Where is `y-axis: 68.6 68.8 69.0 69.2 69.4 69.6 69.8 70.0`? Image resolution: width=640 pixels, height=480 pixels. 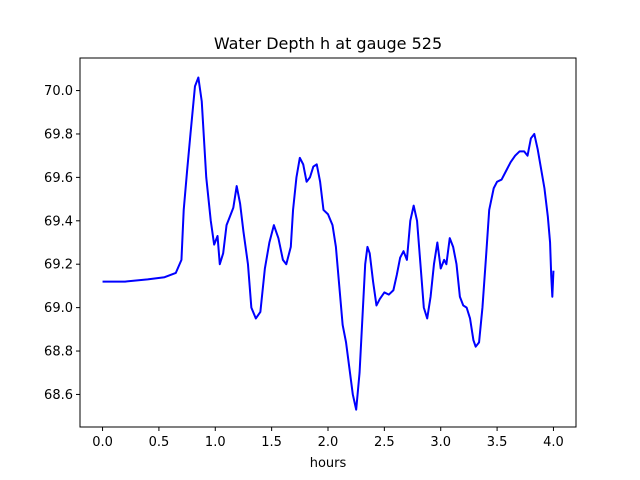 y-axis: 68.6 68.8 69.0 69.2 69.4 69.6 69.8 70.0 is located at coordinates (62, 243).